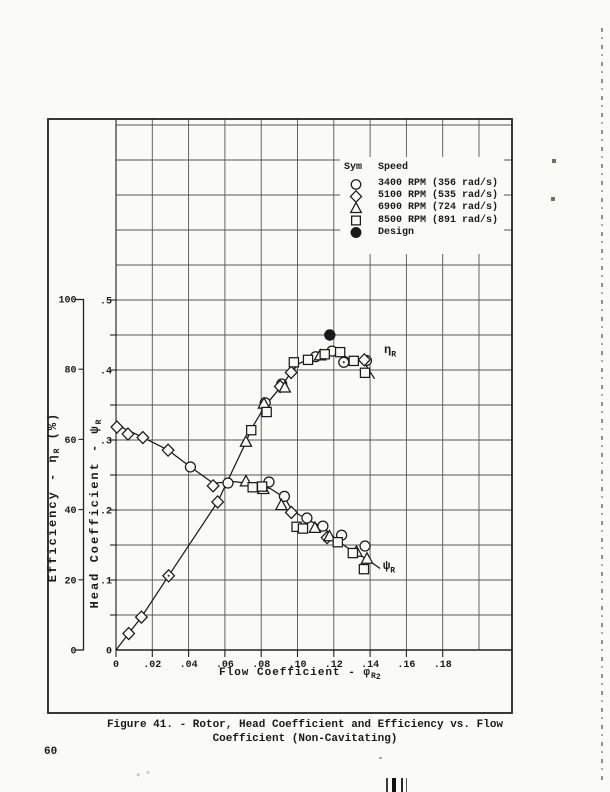 This screenshot has width=610, height=792. What do you see at coordinates (422, 165) in the screenshot?
I see `legend-header: Sym Speed` at bounding box center [422, 165].